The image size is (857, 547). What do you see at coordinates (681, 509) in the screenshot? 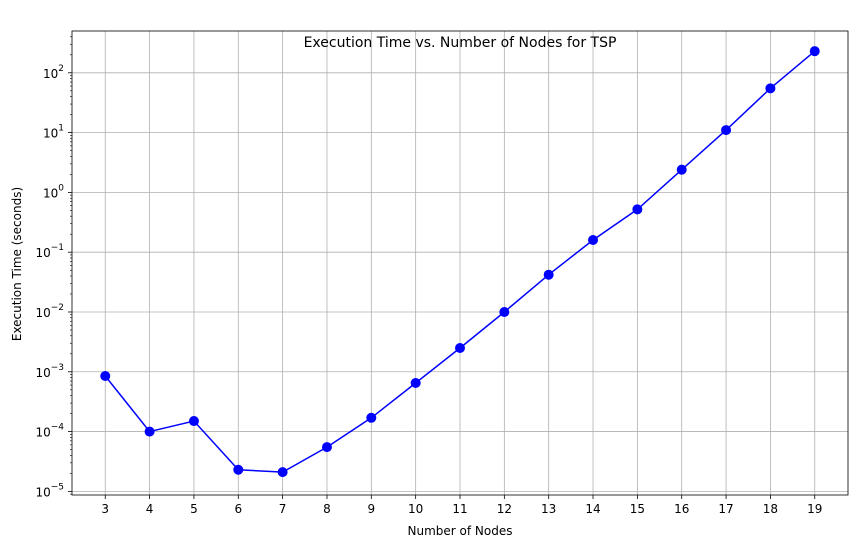
I see `x-tick-label: 16` at bounding box center [681, 509].